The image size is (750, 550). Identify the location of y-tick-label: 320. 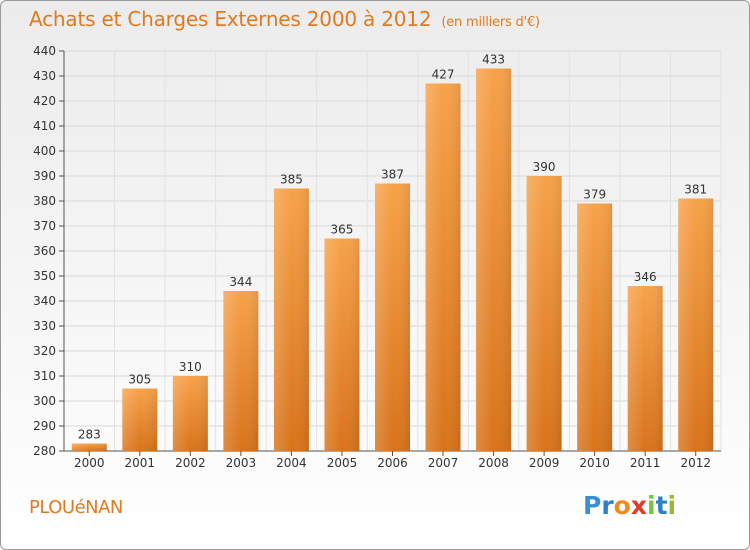
(44, 351).